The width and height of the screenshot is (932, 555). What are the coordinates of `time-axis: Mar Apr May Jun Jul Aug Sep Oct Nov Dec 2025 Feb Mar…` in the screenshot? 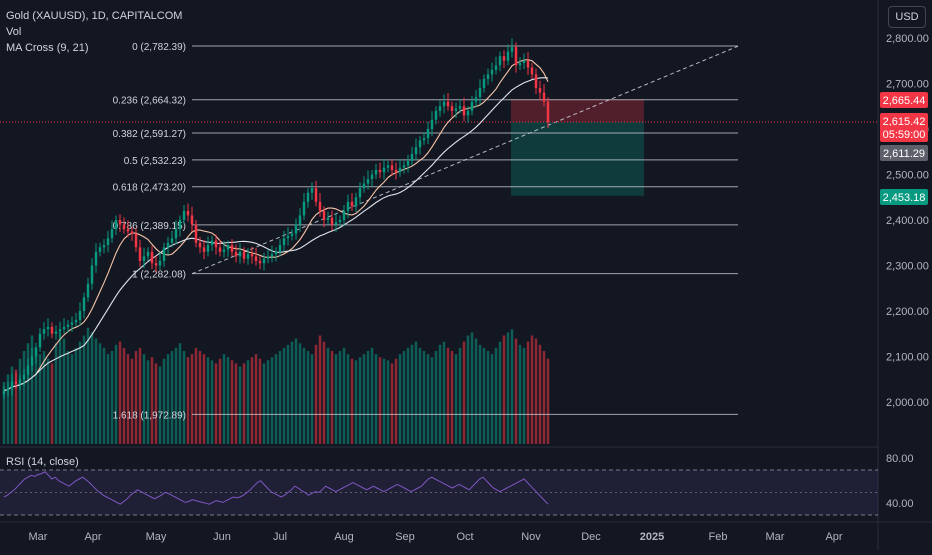 It's located at (436, 537).